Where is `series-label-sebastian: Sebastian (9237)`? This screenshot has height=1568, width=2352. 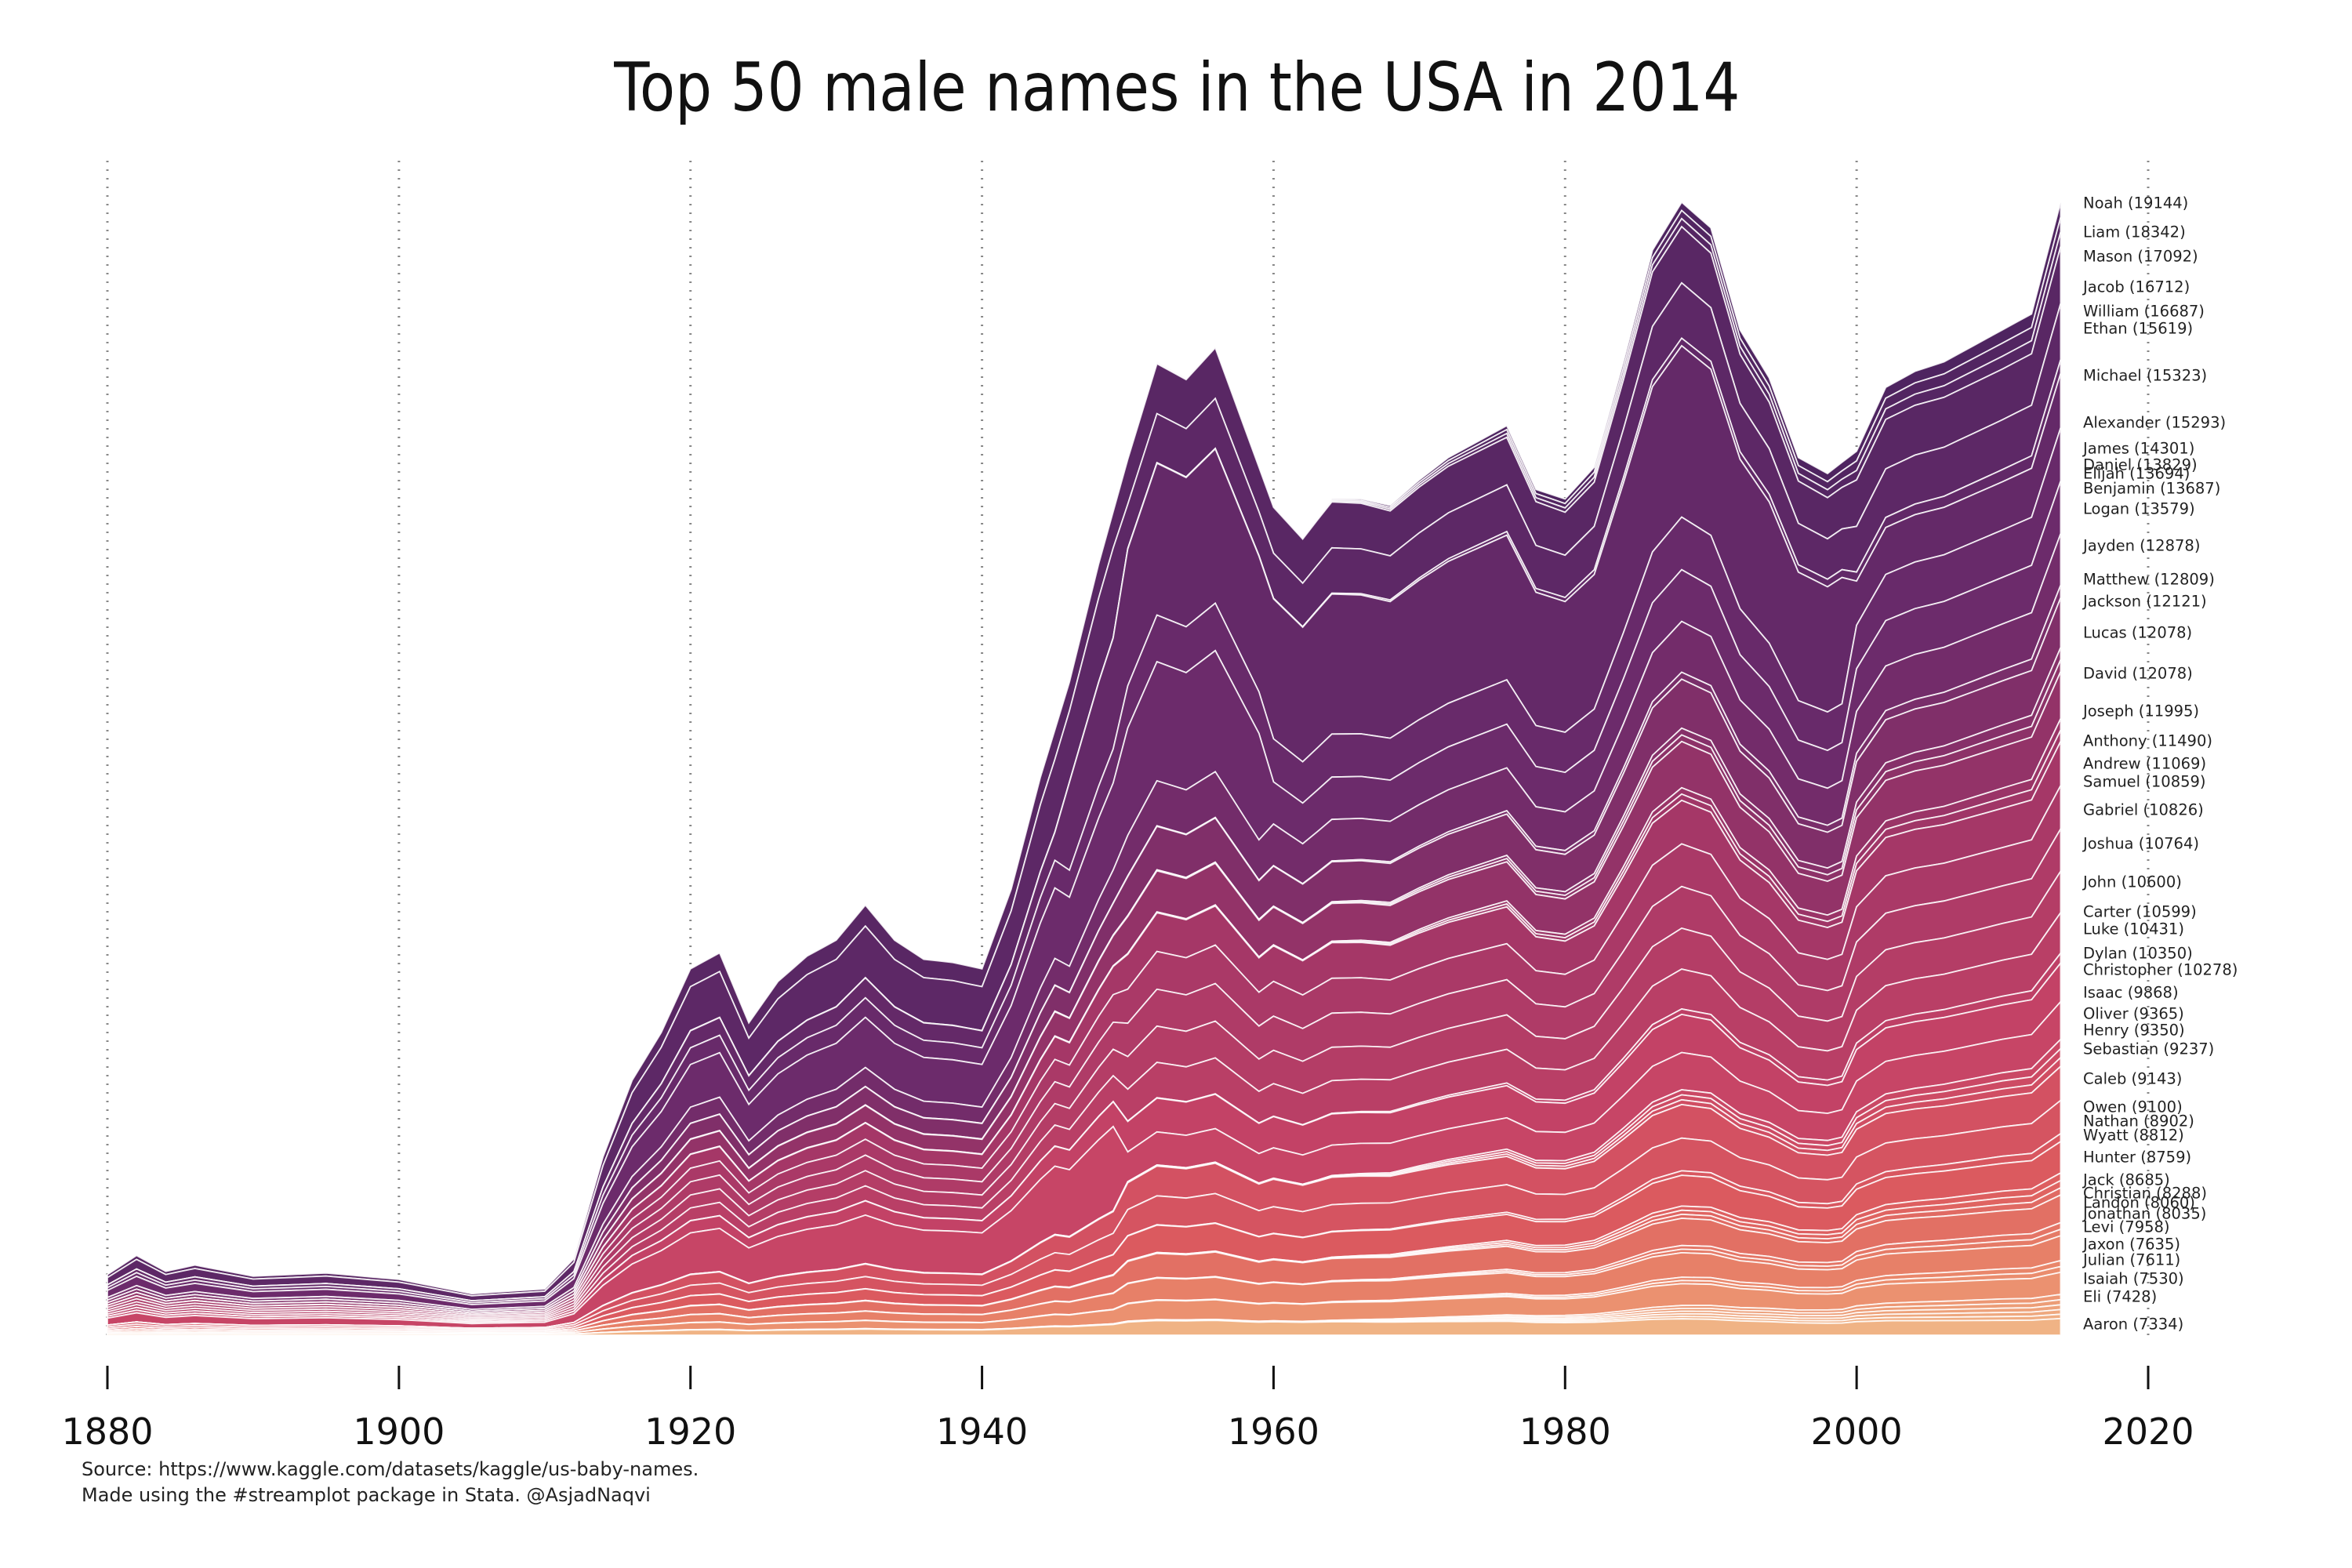
series-label-sebastian: Sebastian (9237) is located at coordinates (2148, 1049).